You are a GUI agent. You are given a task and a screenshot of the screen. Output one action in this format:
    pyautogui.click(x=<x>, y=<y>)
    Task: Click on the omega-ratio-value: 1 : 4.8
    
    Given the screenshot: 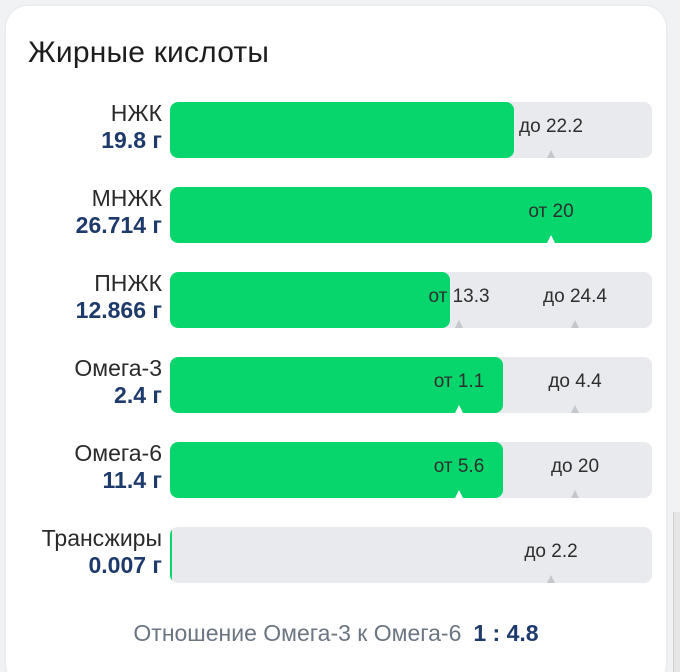 What is the action you would take?
    pyautogui.click(x=506, y=633)
    